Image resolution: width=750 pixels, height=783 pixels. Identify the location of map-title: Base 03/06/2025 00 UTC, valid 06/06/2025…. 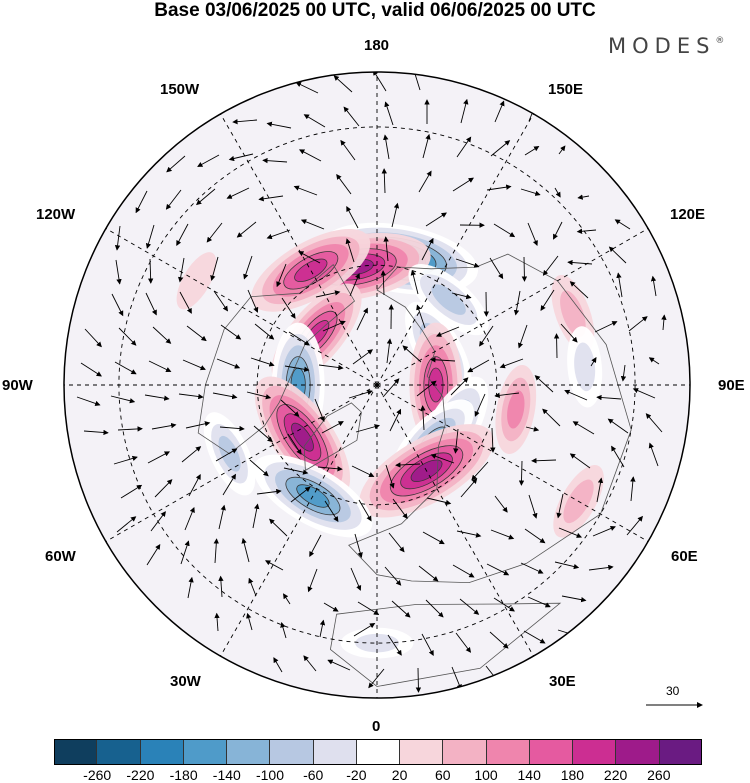
(375, 10).